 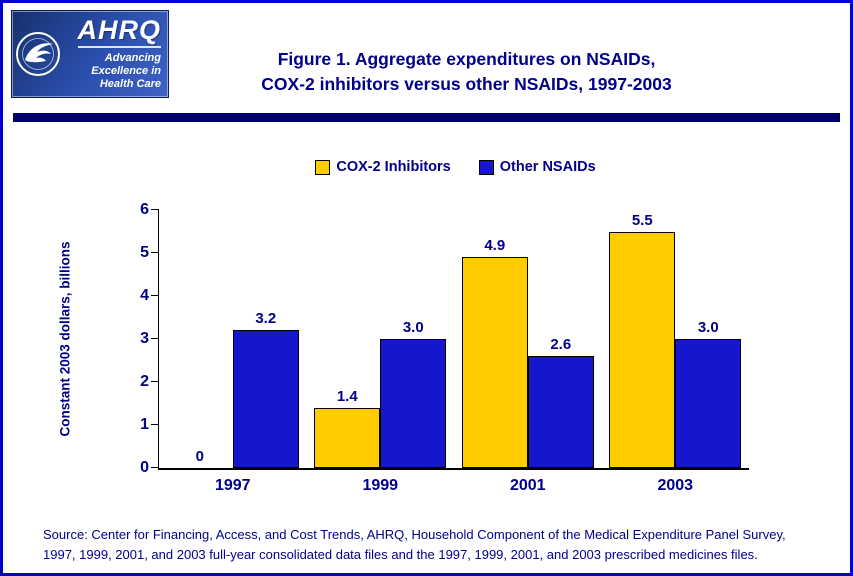 I want to click on bar-group-2001: 4.9 2.6 2001, so click(x=527, y=352).